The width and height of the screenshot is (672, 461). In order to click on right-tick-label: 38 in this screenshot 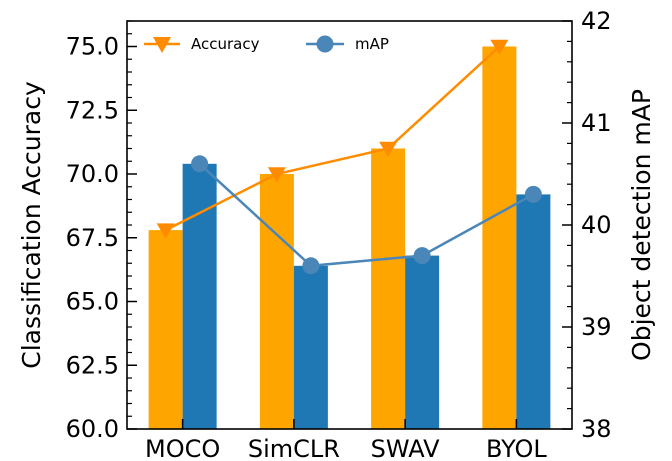, I will do `click(596, 429)`.